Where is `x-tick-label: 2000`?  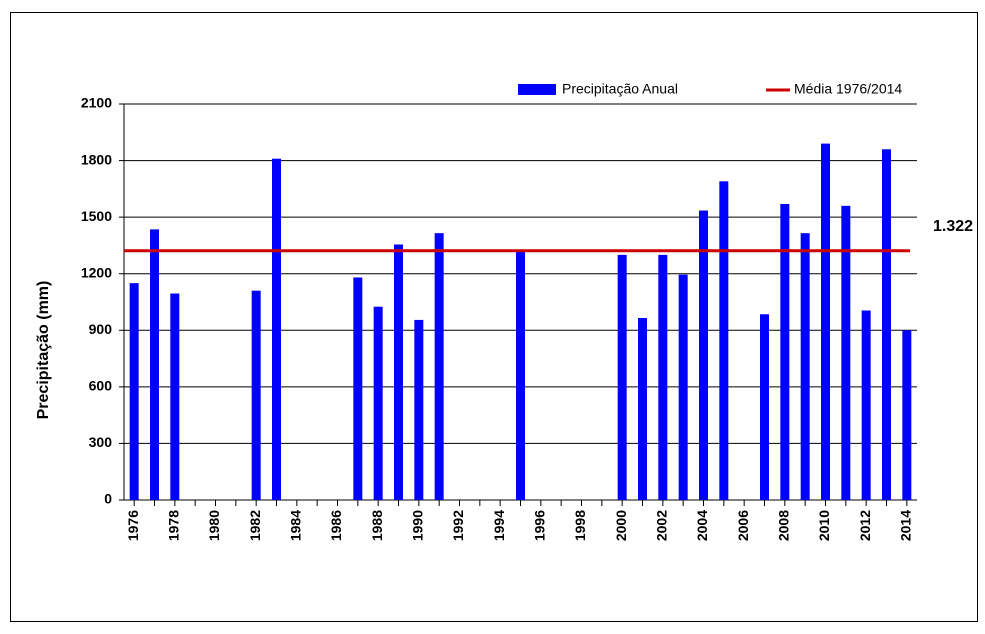
x-tick-label: 2000 is located at coordinates (621, 525).